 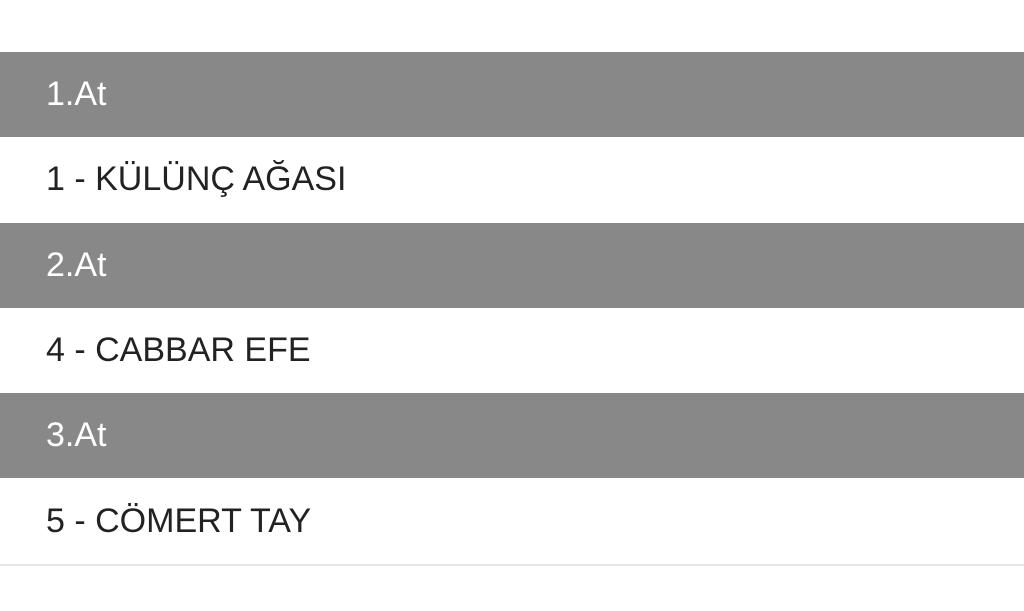 I want to click on horse-name: 1 - KÜLÜNÇ AĞASI, so click(x=196, y=179).